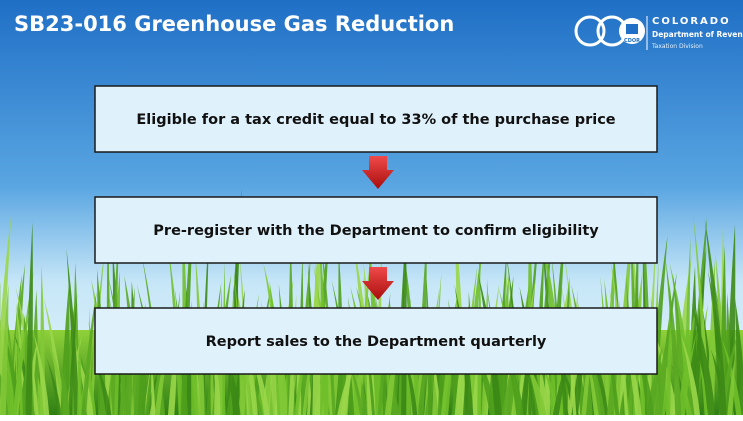 This screenshot has height=421, width=743. What do you see at coordinates (632, 41) in the screenshot?
I see `logo-badge: CDOR` at bounding box center [632, 41].